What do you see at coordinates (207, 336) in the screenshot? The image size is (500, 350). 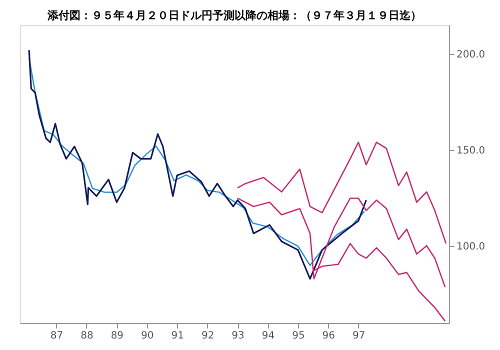 I see `x-tick-label: 92` at bounding box center [207, 336].